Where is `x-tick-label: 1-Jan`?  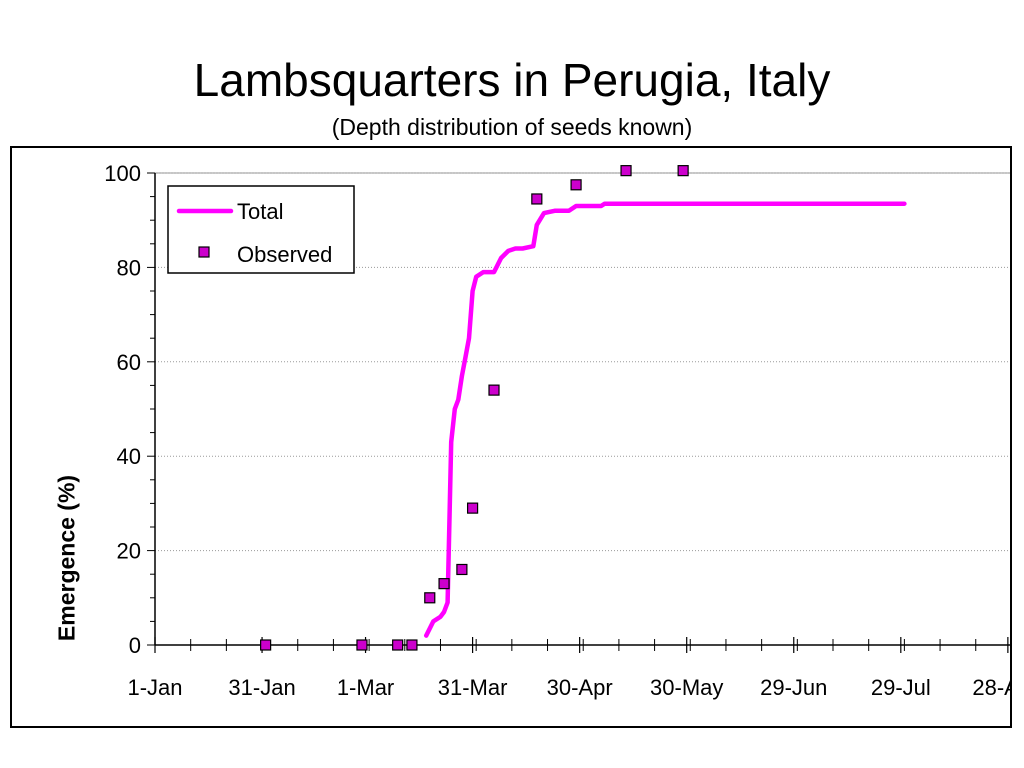 x-tick-label: 1-Jan is located at coordinates (154, 687).